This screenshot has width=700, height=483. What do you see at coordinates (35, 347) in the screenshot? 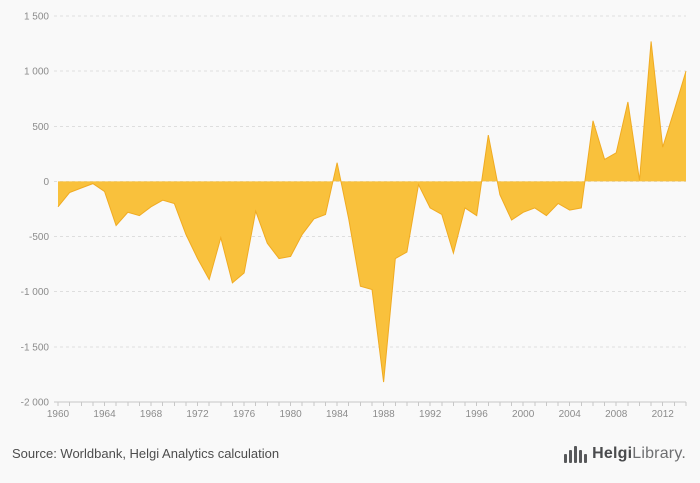
I see `svg-text: -1 500` at bounding box center [35, 347].